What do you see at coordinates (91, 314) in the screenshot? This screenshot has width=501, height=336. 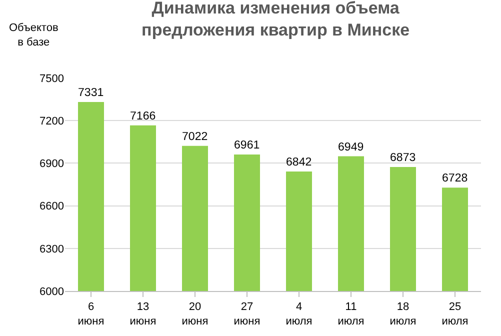 I see `x-tick-label: 6 июня` at bounding box center [91, 314].